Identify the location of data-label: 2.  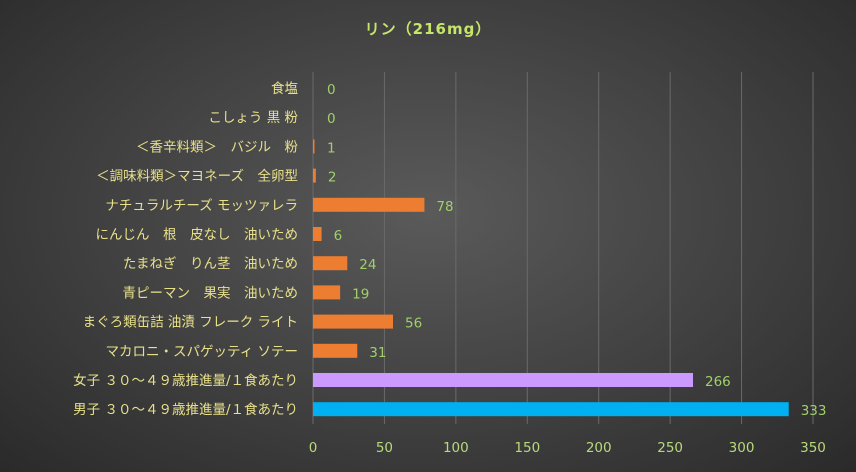
(332, 178).